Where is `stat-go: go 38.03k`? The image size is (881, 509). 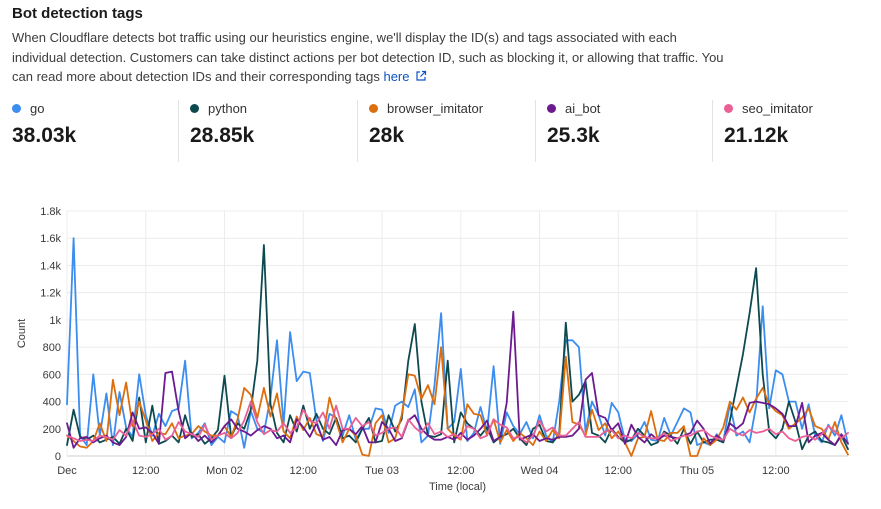
stat-go: go 38.03k is located at coordinates (44, 131).